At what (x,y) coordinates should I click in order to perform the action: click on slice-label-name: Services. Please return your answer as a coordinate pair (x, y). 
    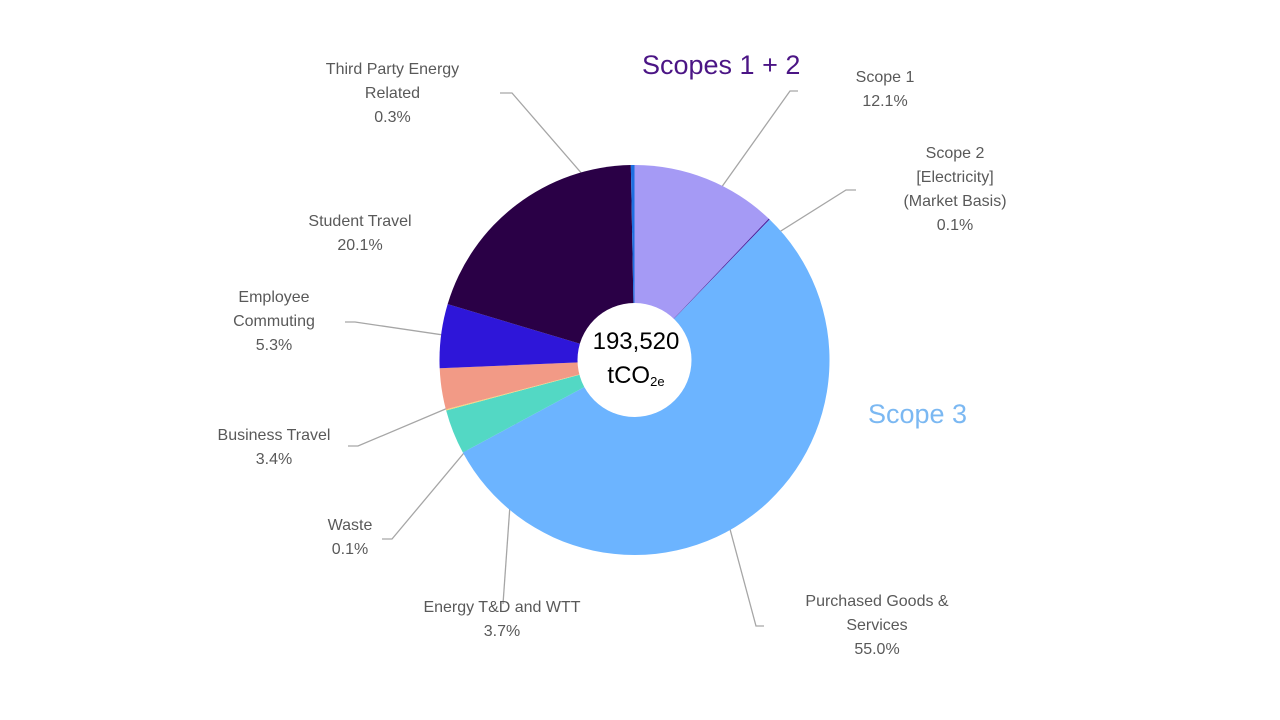
    Looking at the image, I should click on (877, 625).